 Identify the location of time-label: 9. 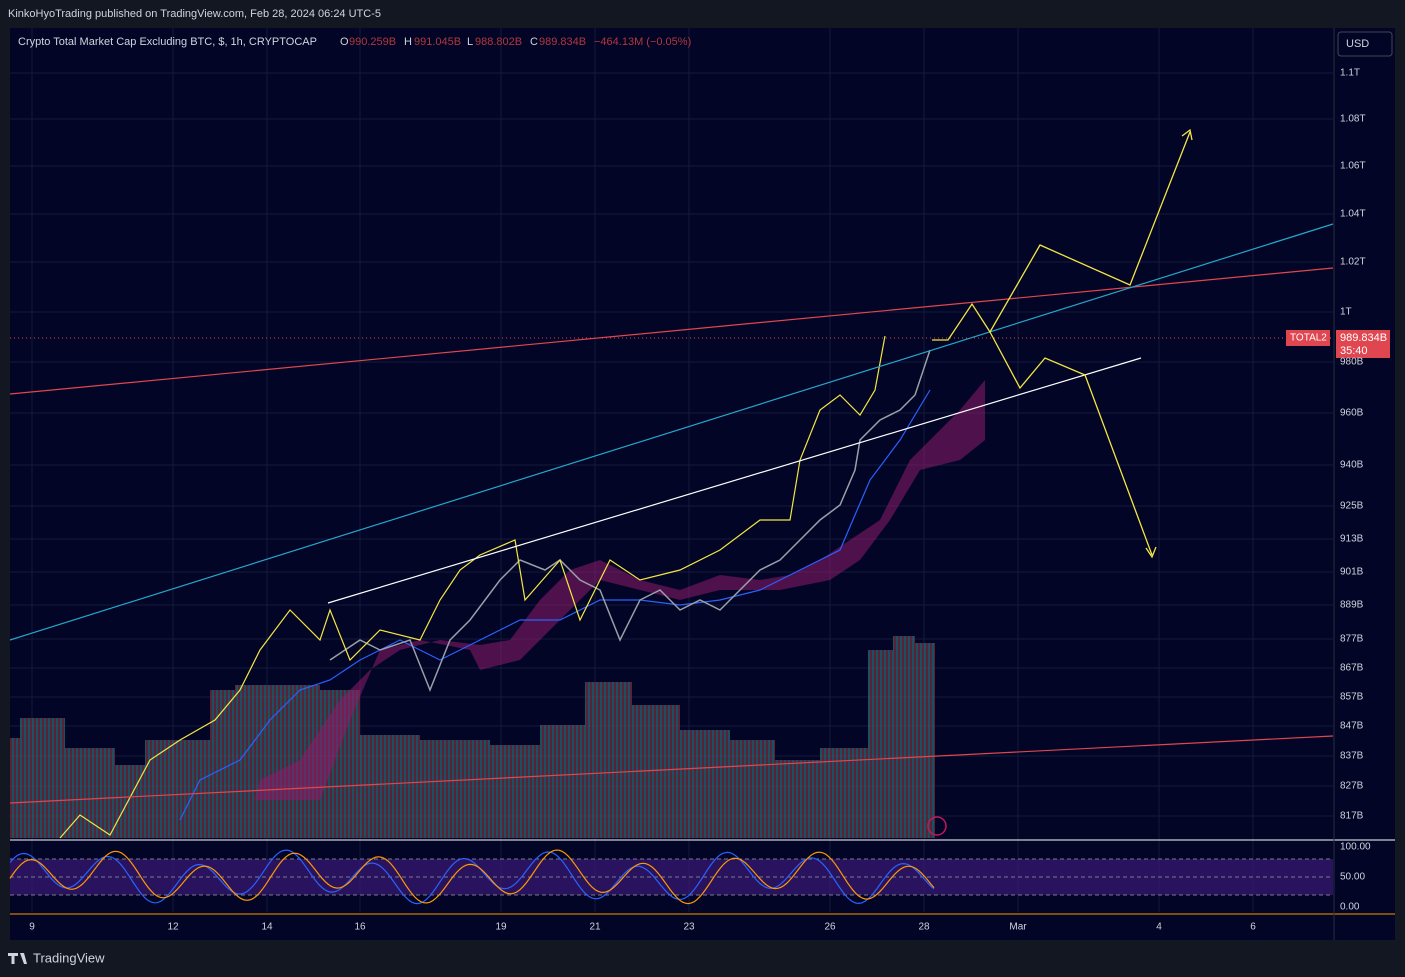
(32, 927).